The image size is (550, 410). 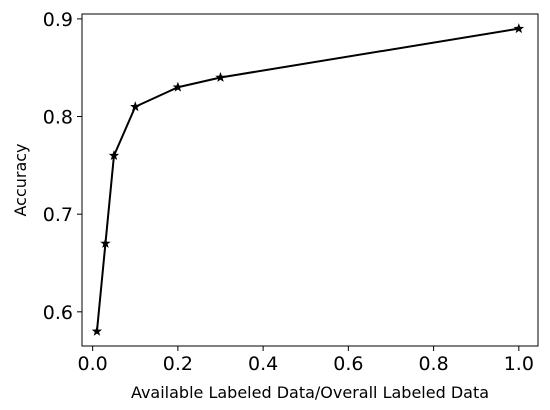 What do you see at coordinates (20, 179) in the screenshot?
I see `y-axis-title: Accuracy` at bounding box center [20, 179].